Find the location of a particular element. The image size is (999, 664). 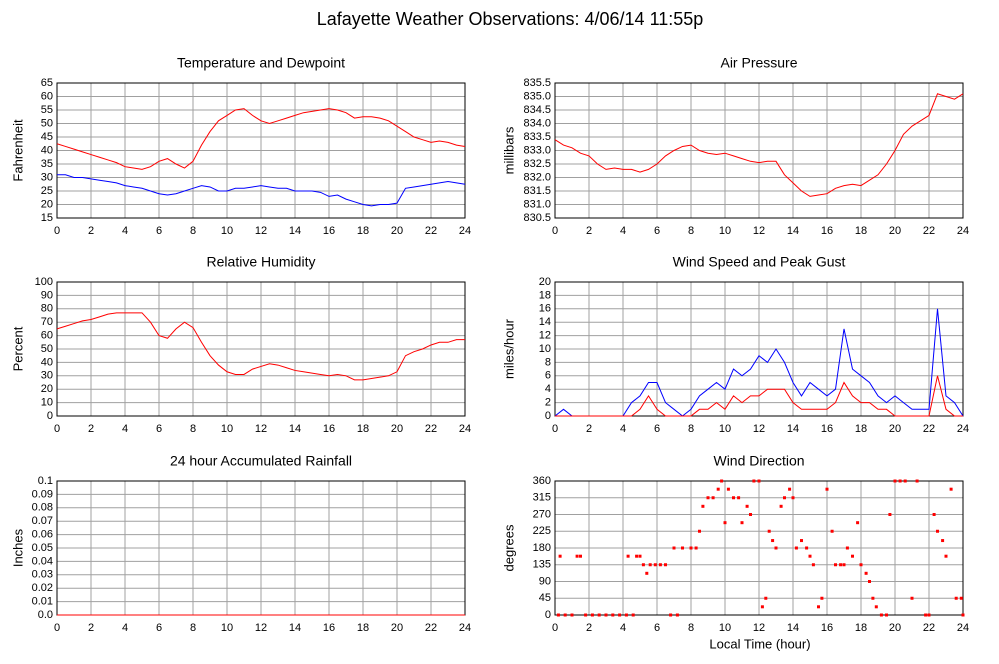

x-tick-label: 8 is located at coordinates (193, 628).